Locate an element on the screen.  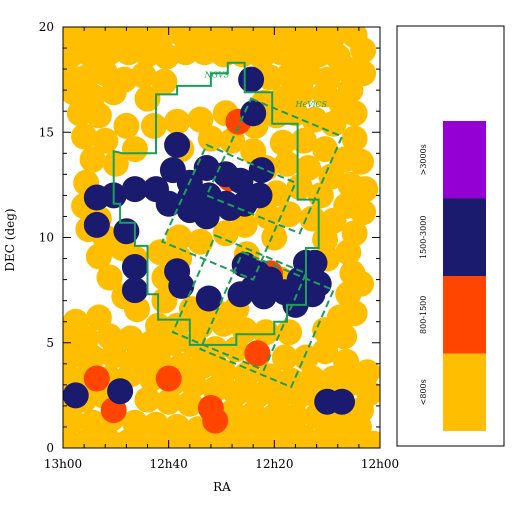
legend-label-1: 800-1500 is located at coordinates (423, 315).